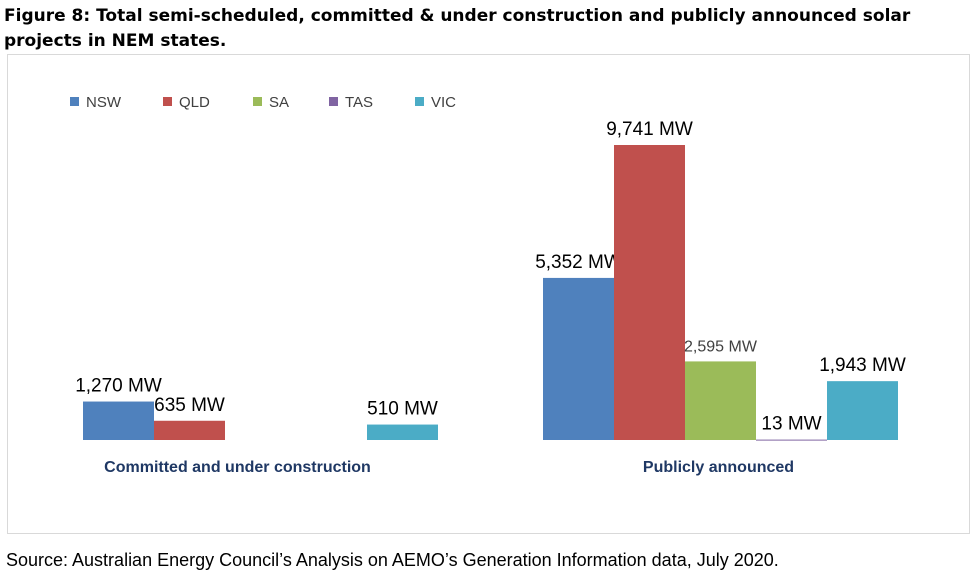 The image size is (976, 580). What do you see at coordinates (718, 467) in the screenshot?
I see `category-label-publicly-announced: Publicly announced` at bounding box center [718, 467].